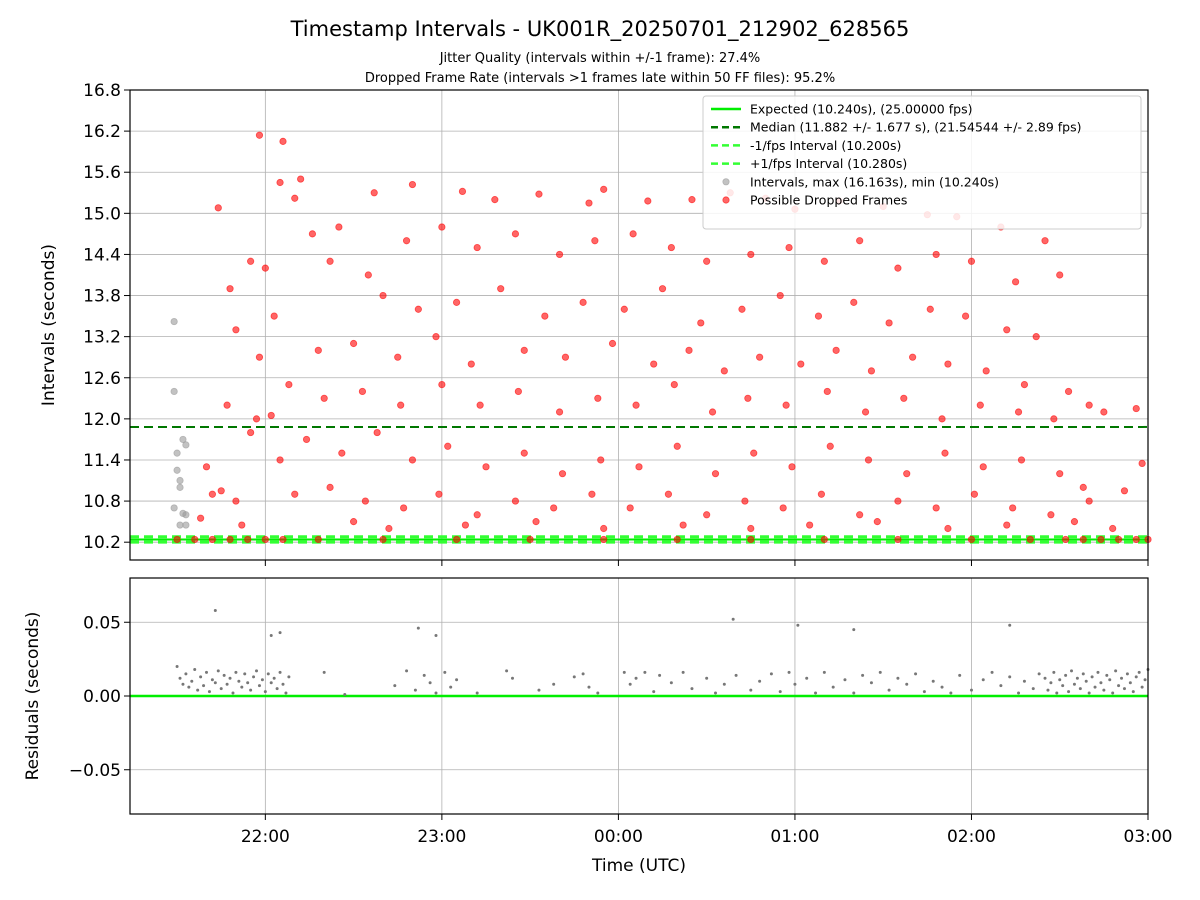 This screenshot has width=1200, height=900. I want to click on intervals-reference-lines, so click(639, 484).